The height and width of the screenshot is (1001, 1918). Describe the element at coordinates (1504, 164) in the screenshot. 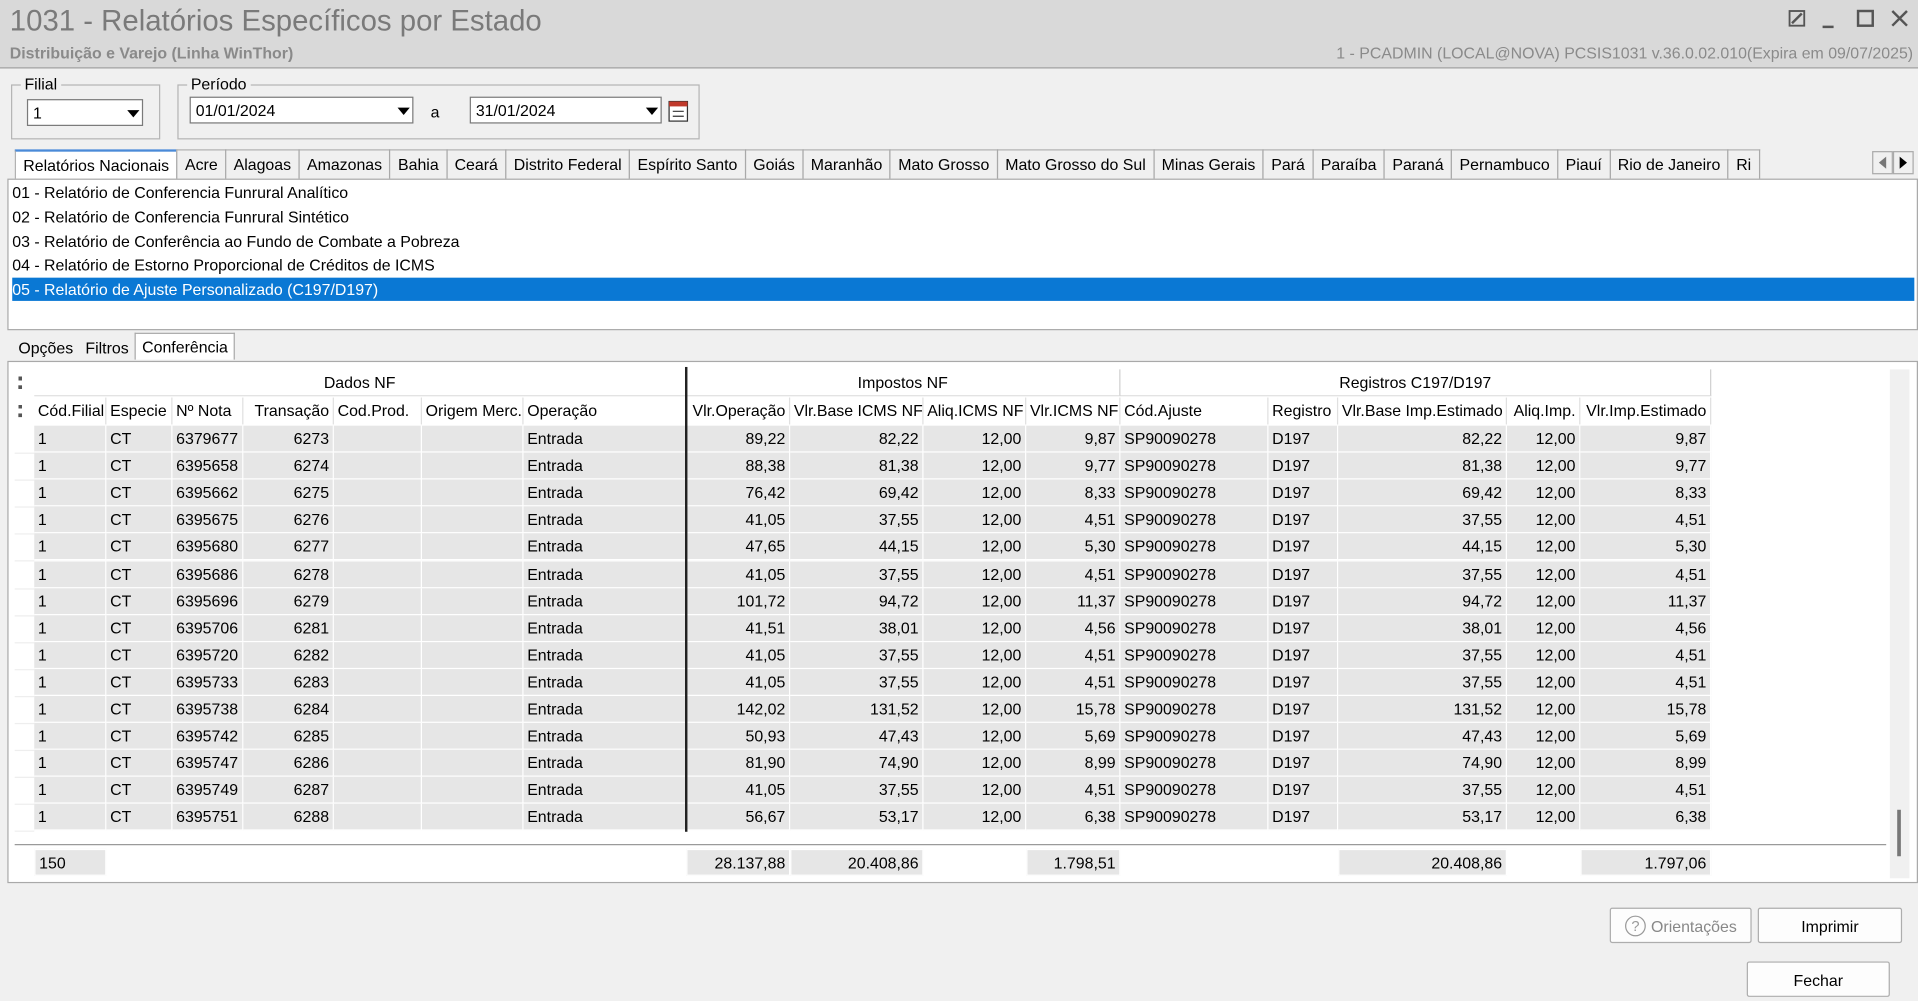

I see `tab: Pernambuco` at that location.